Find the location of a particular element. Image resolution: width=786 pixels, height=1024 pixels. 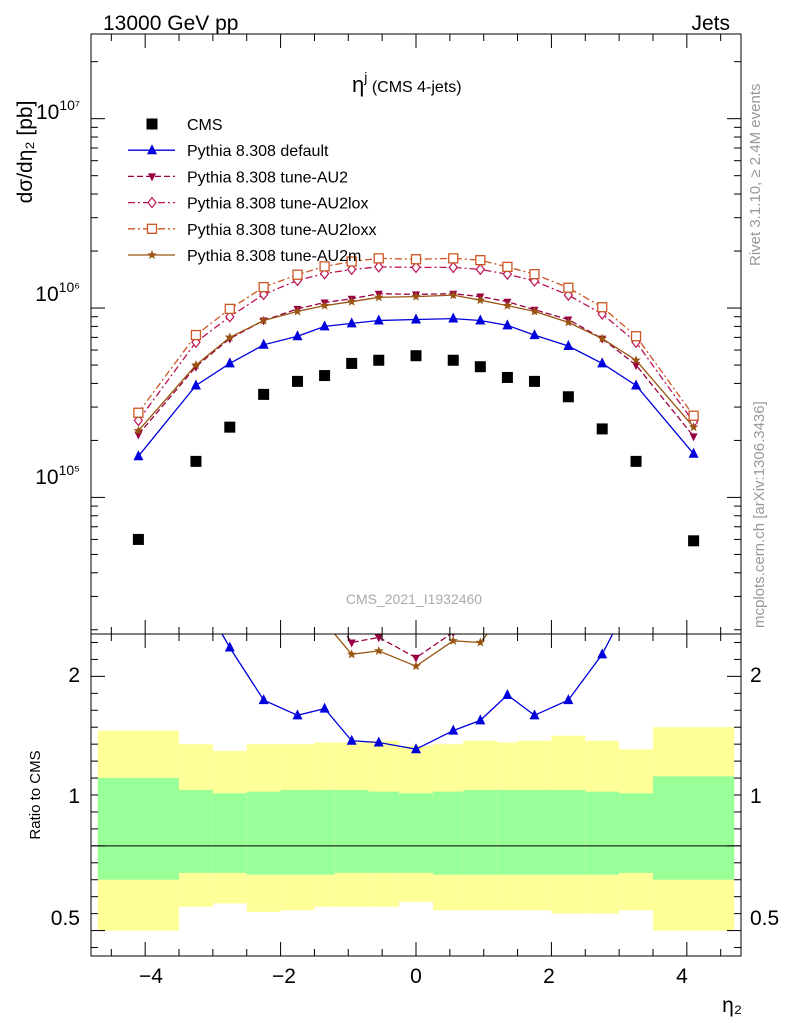

main-y-axis-label: dσ/dη₂ [pb] is located at coordinates (25, 152).